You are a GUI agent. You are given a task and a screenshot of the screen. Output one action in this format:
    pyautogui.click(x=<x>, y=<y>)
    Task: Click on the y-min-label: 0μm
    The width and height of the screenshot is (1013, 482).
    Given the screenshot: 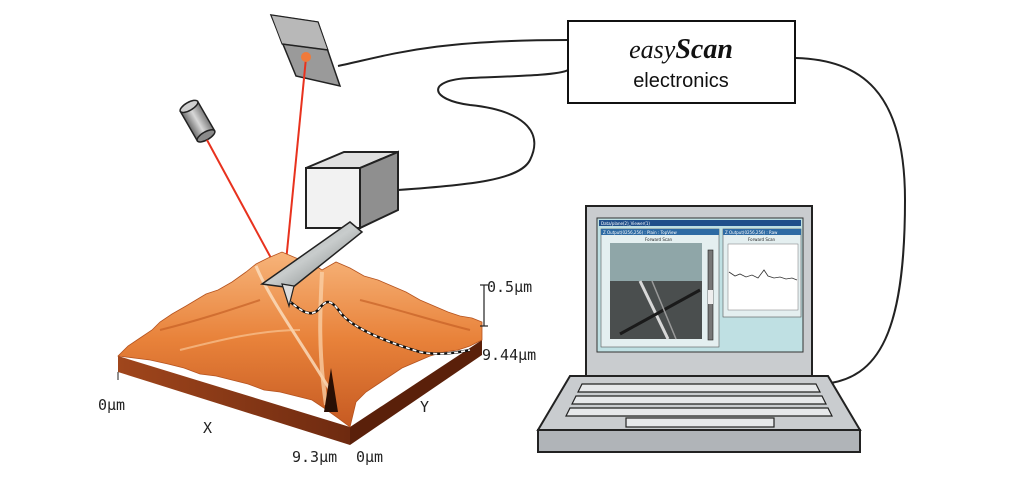 What is the action you would take?
    pyautogui.click(x=369, y=457)
    